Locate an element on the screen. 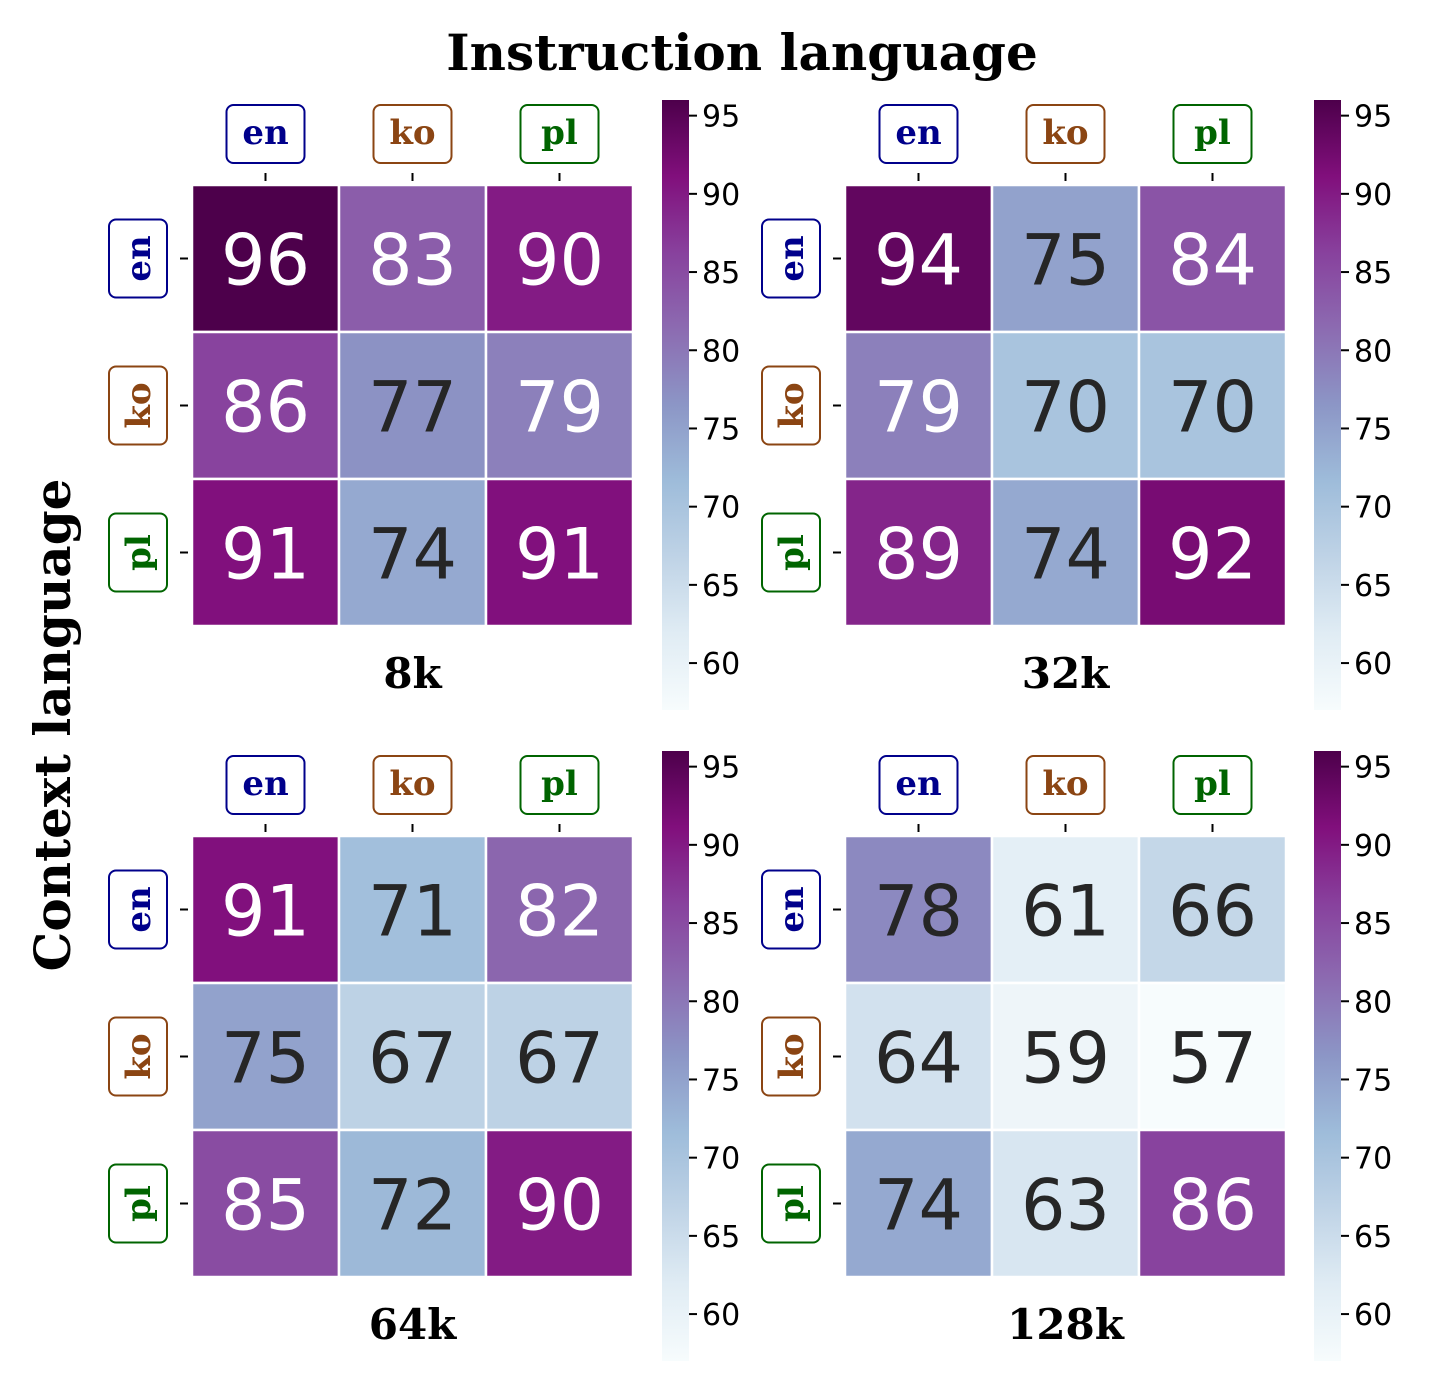 This screenshot has width=1446, height=1392. cell-value-label: 79 is located at coordinates (918, 408).